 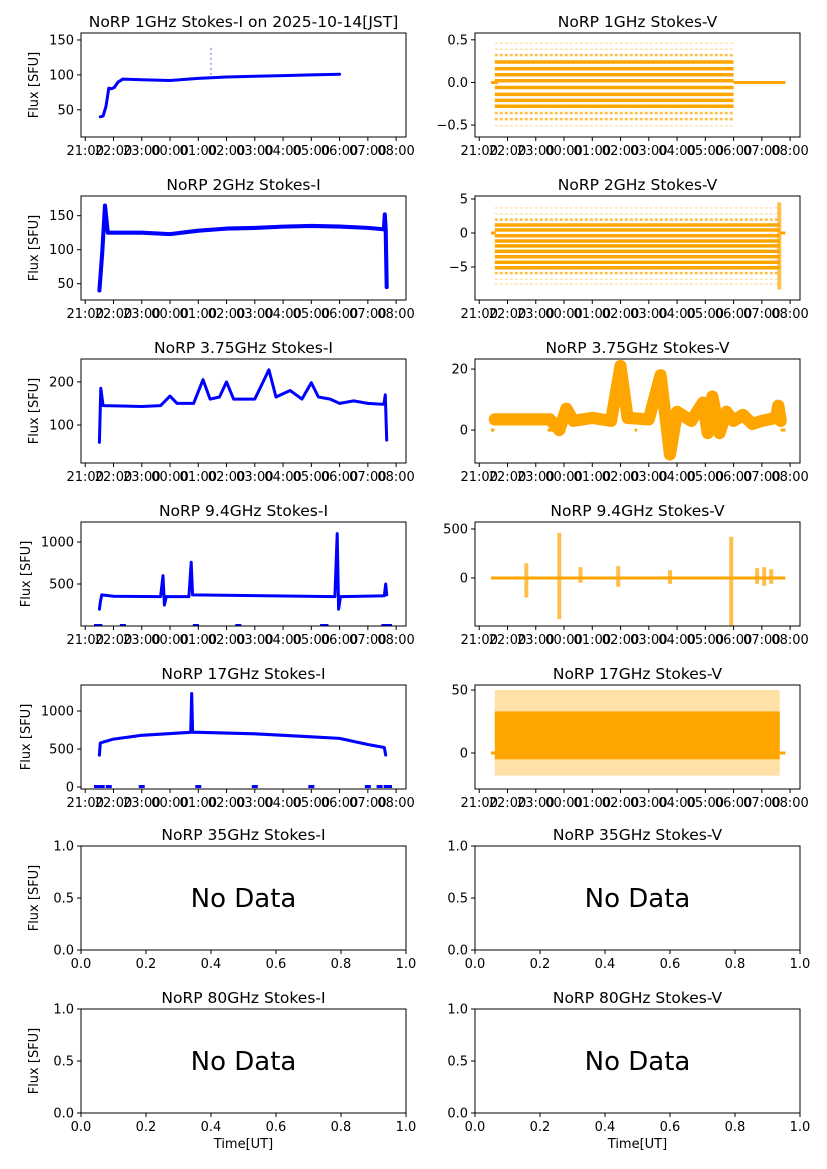 What do you see at coordinates (605, 1127) in the screenshot?
I see `x-tick-label: 0.4` at bounding box center [605, 1127].